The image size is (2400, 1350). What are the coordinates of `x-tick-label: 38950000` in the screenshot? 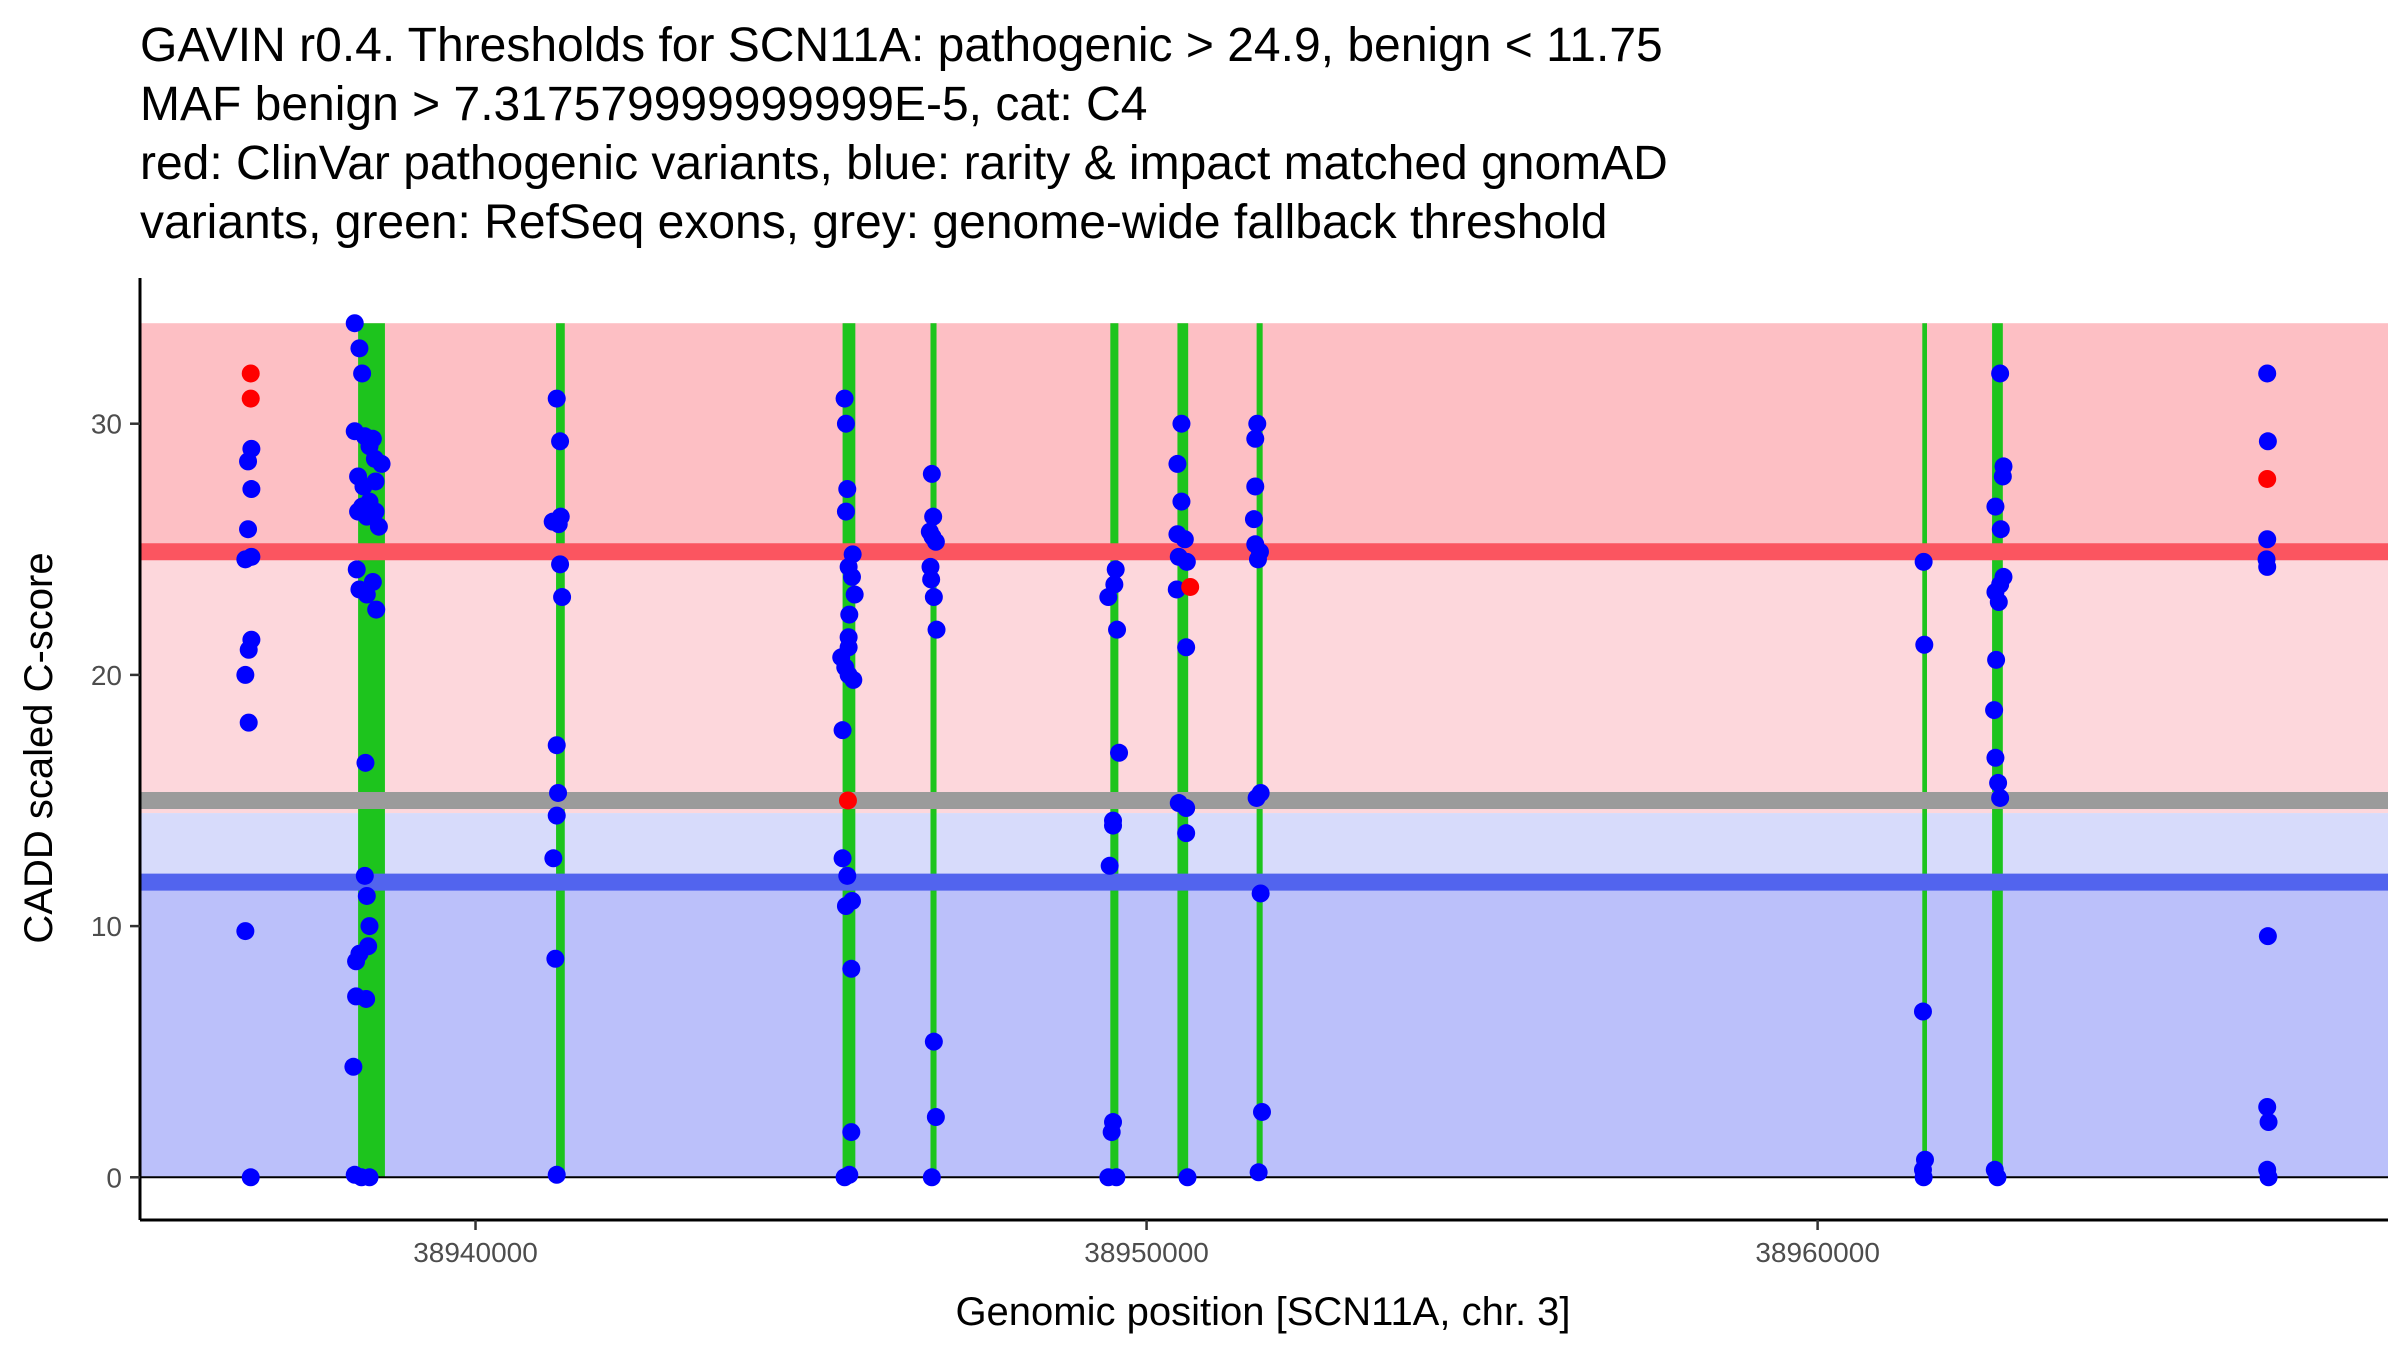 It's located at (1146, 1252).